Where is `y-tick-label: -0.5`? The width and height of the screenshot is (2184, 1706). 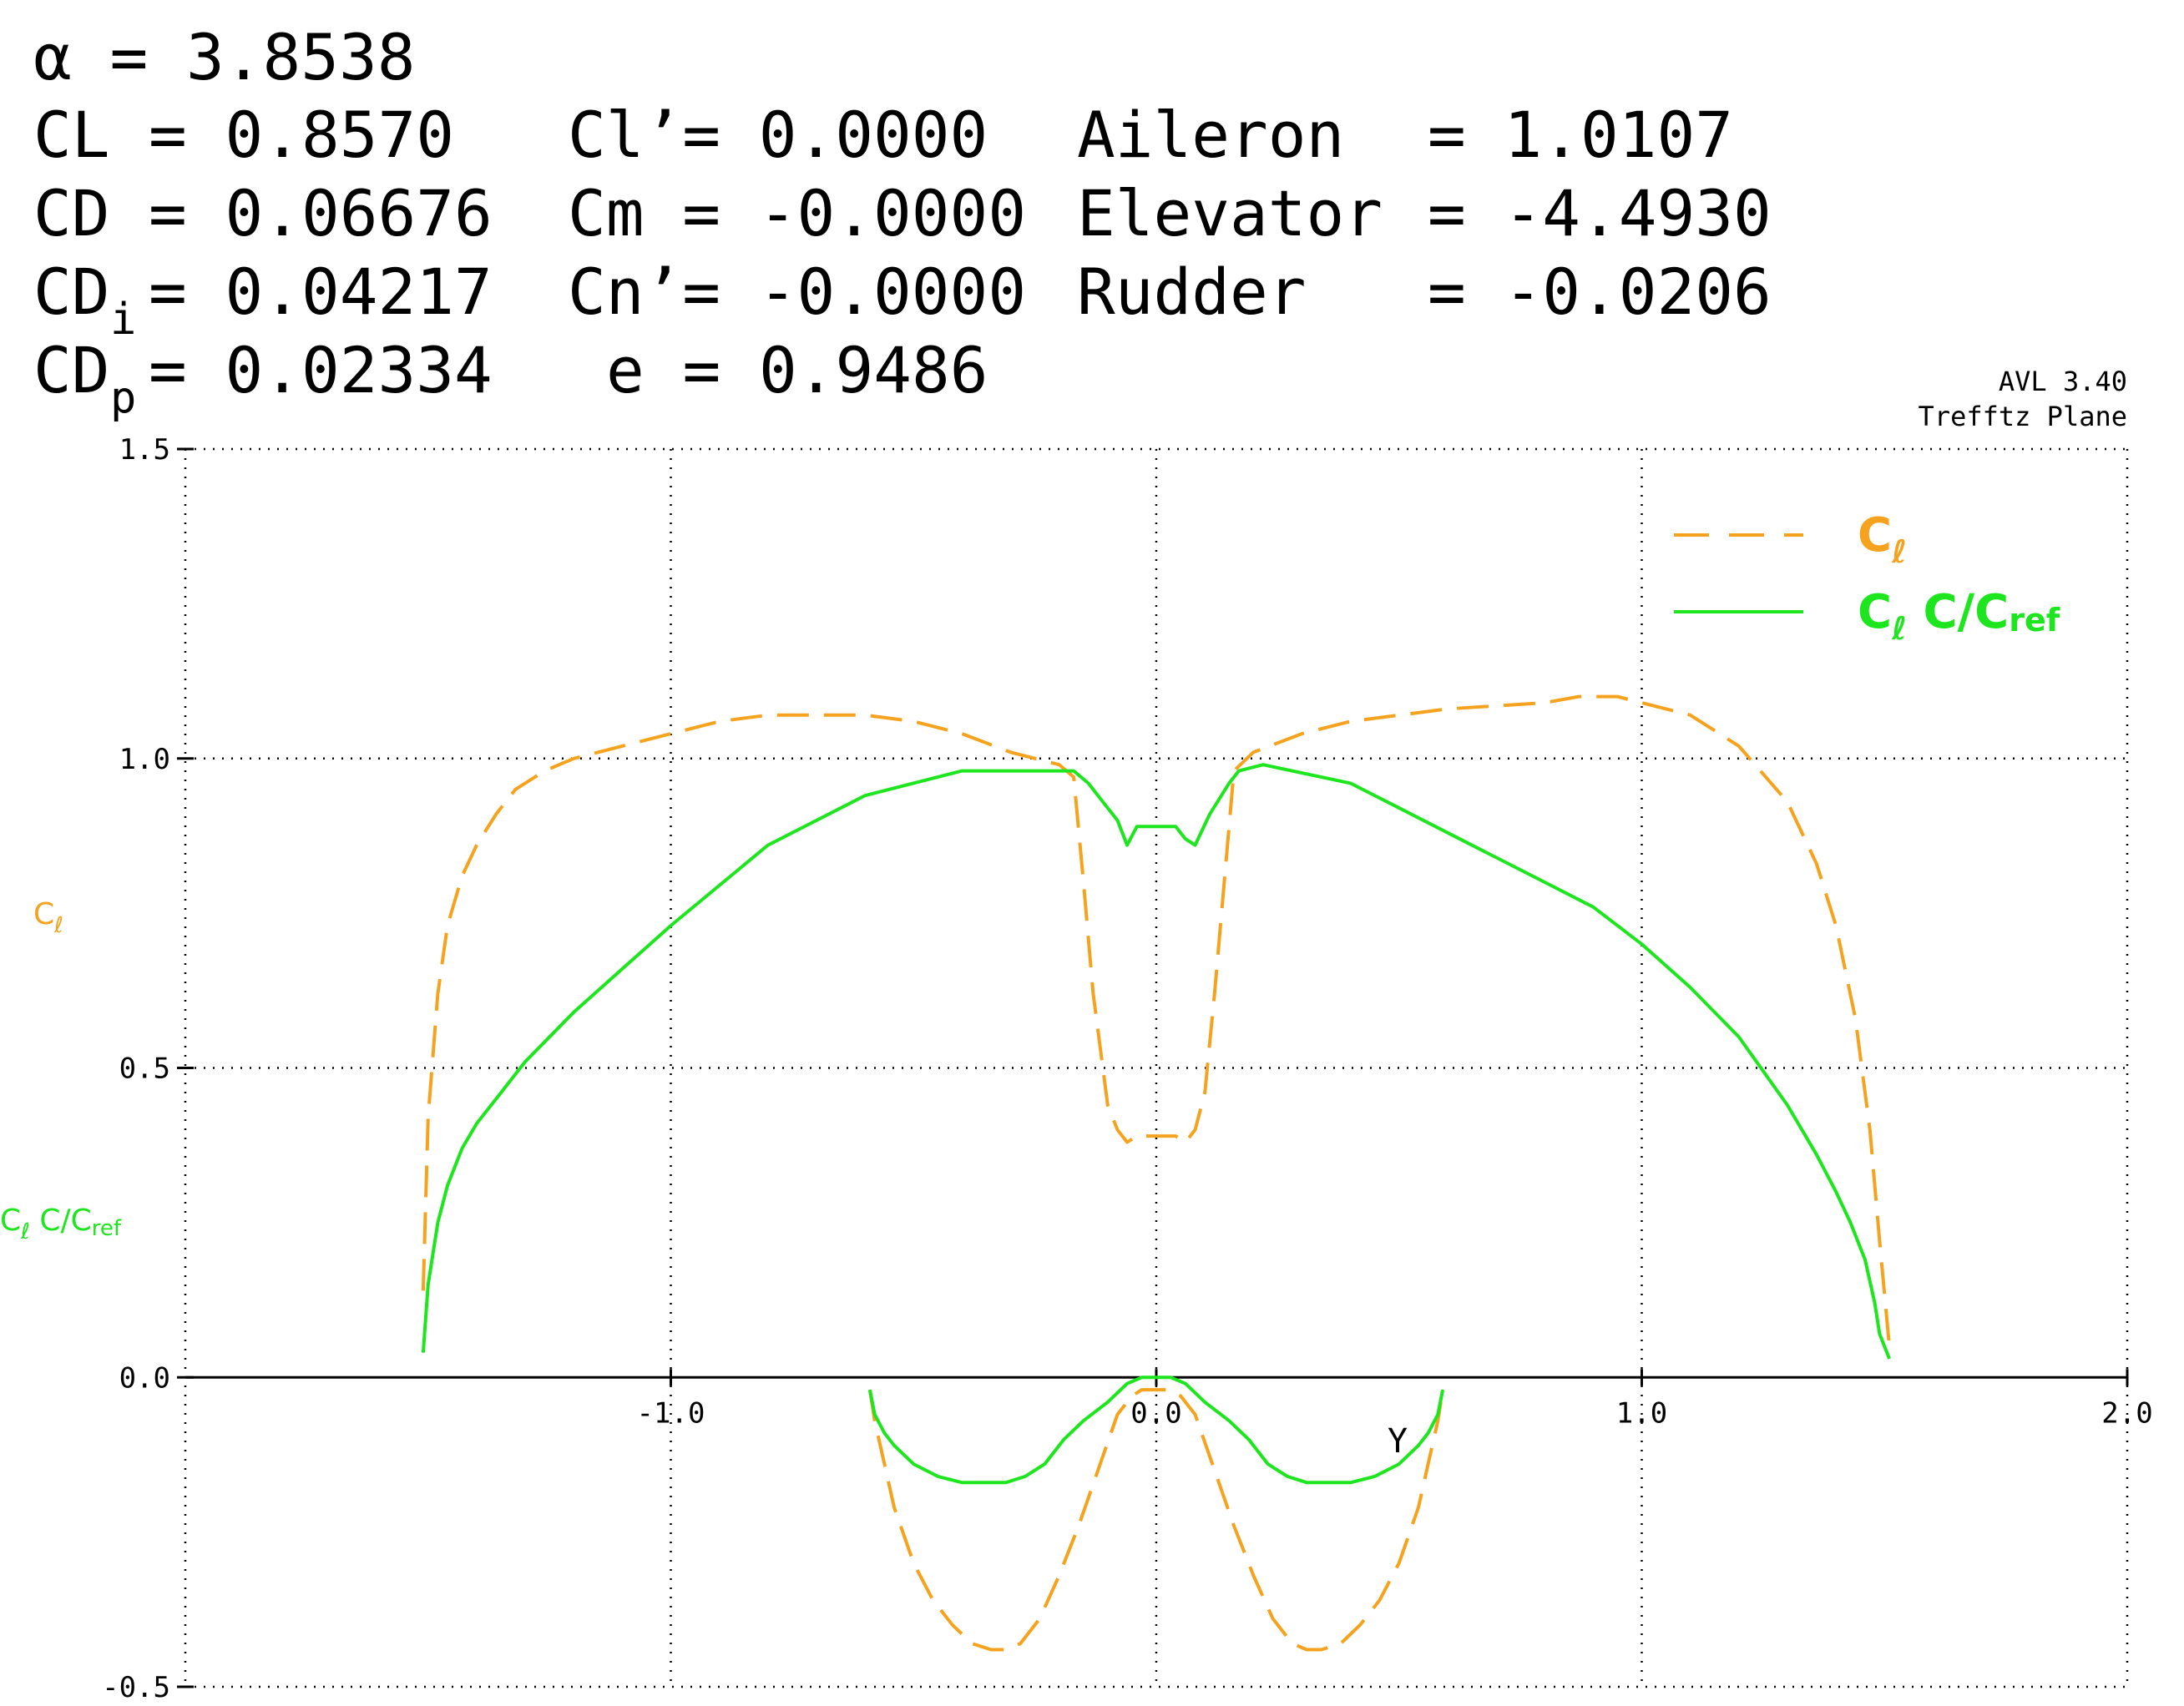 y-tick-label: -0.5 is located at coordinates (136, 1687).